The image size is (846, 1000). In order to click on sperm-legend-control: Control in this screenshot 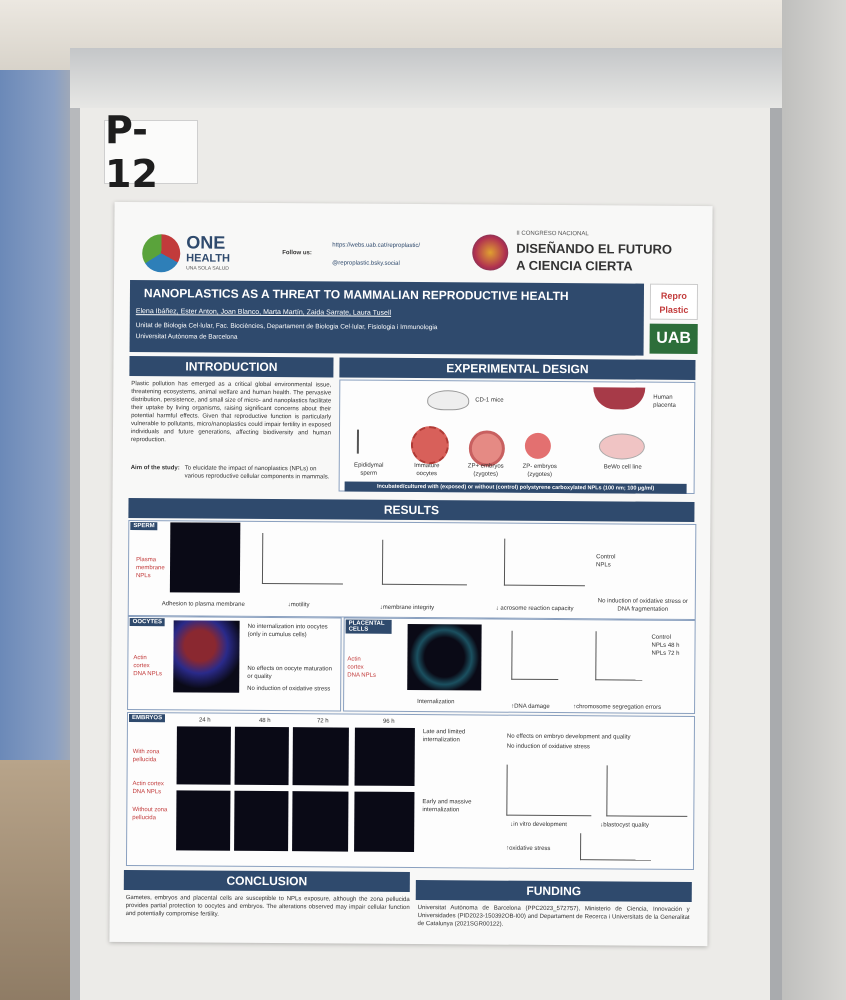, I will do `click(606, 557)`.